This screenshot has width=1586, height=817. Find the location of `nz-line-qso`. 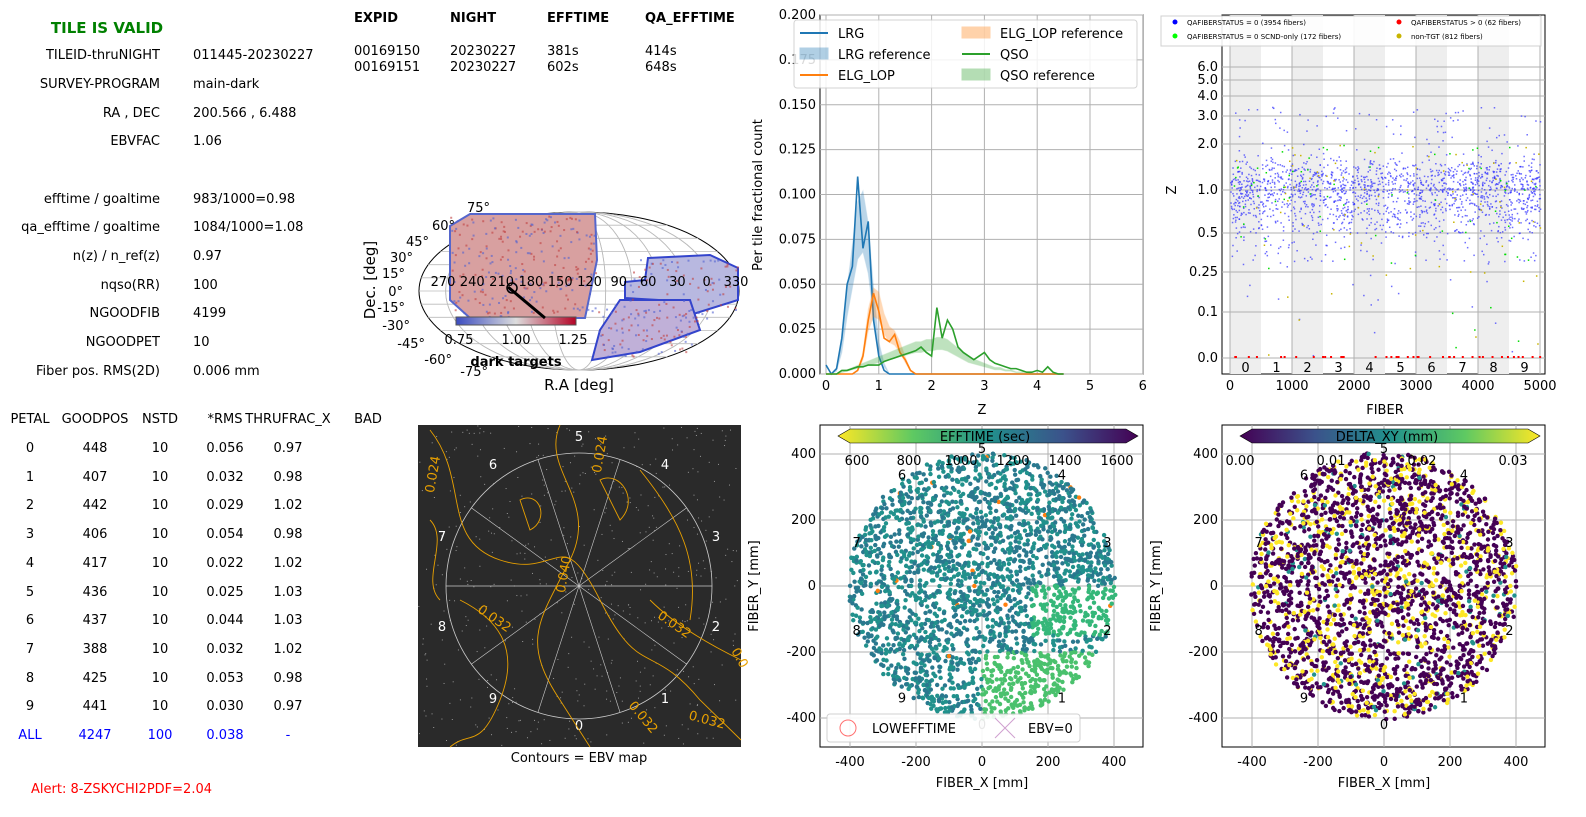

nz-line-qso is located at coordinates (945, 341).